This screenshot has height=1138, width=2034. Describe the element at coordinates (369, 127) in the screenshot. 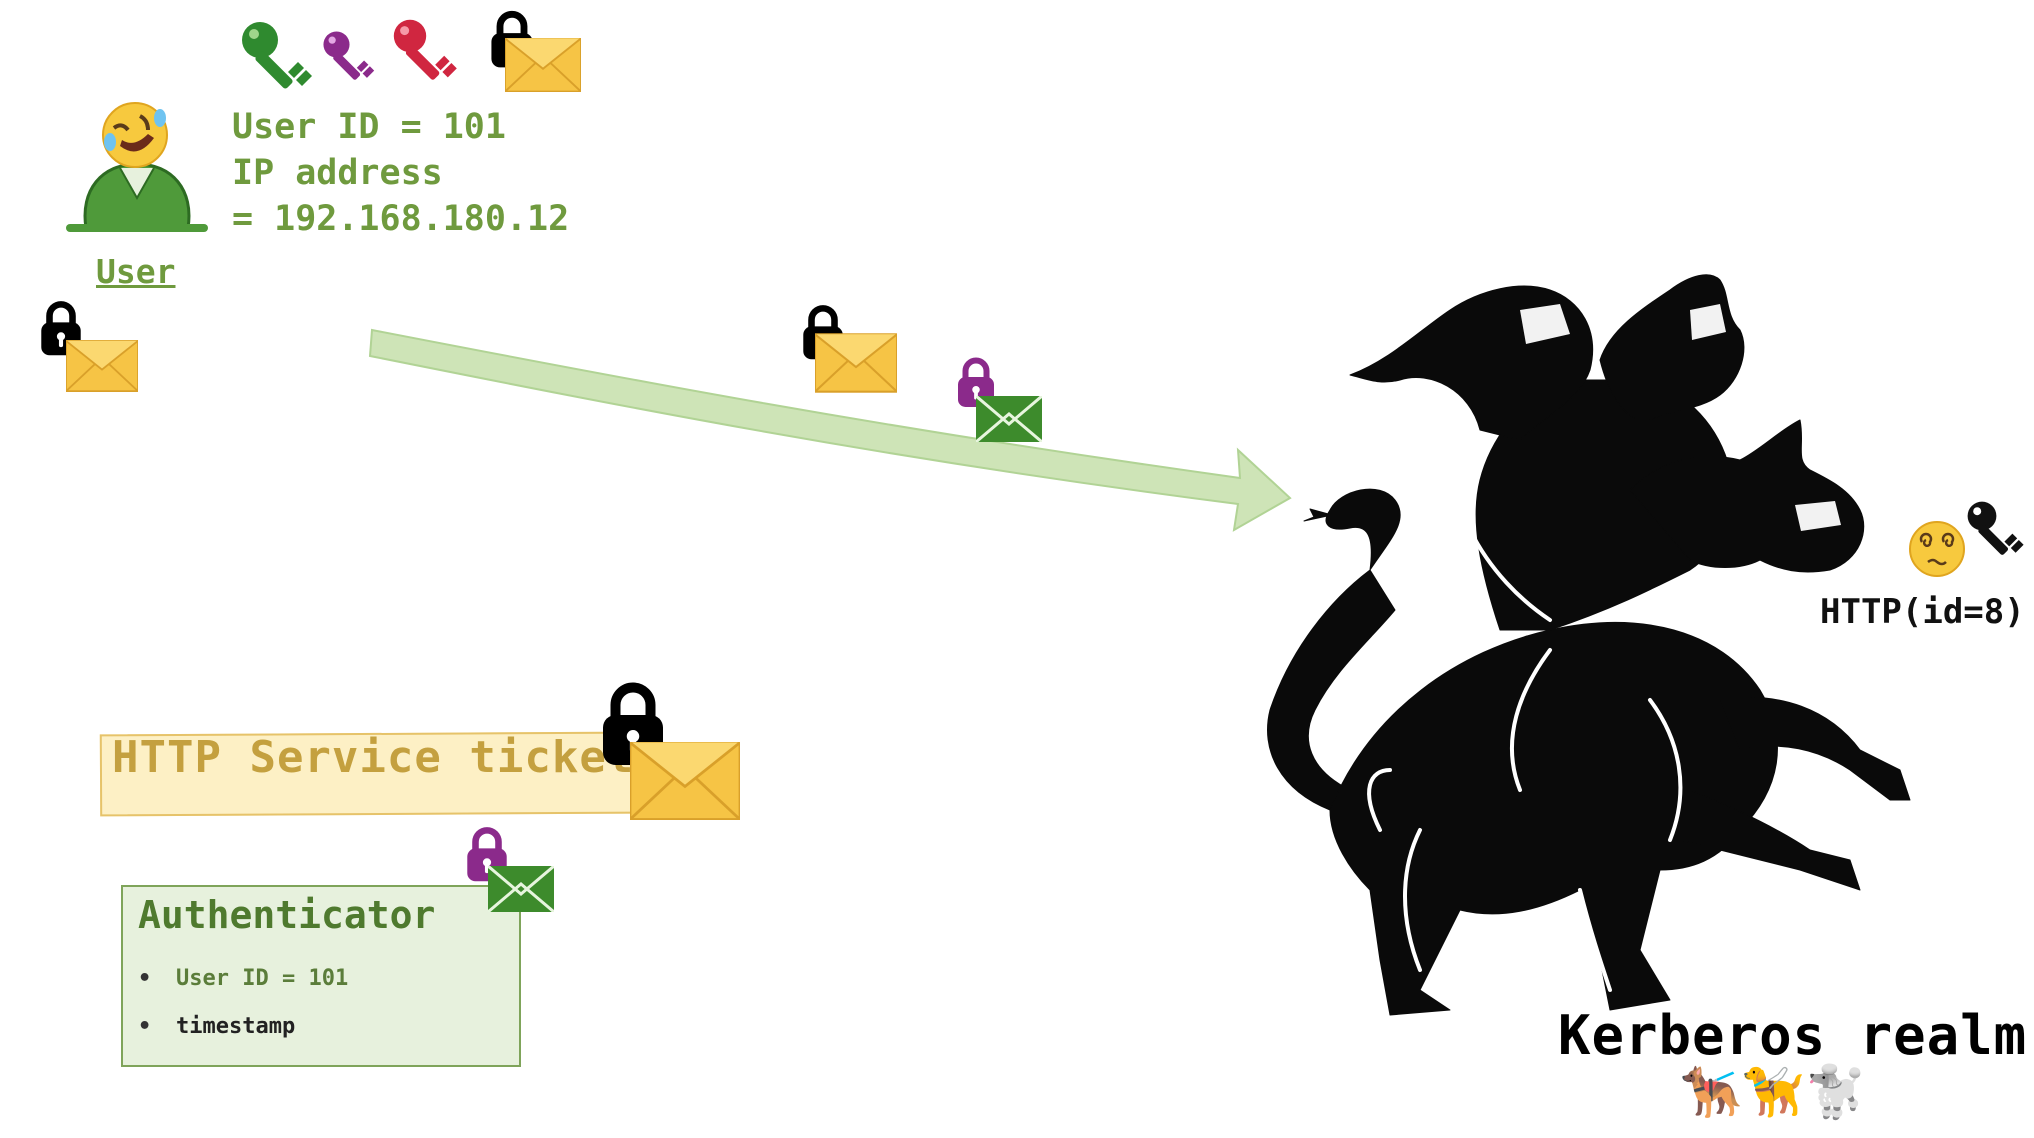

I see `user-id-line: User ID = 101` at that location.